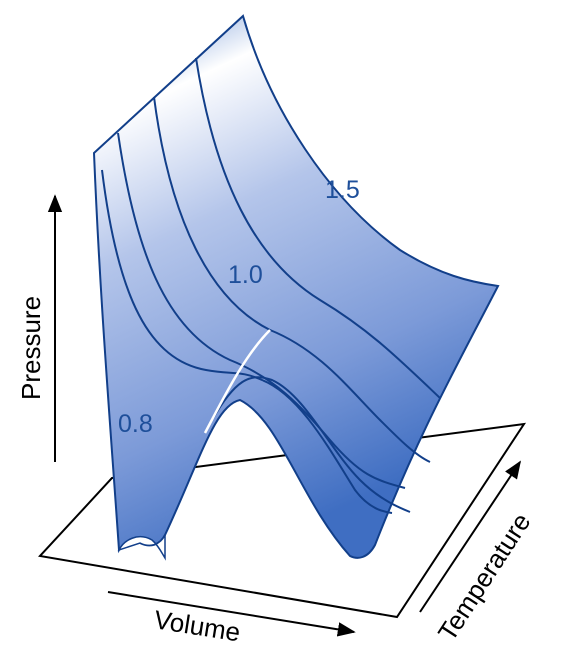  What do you see at coordinates (237, 381) in the screenshot?
I see `coexistence-curve` at bounding box center [237, 381].